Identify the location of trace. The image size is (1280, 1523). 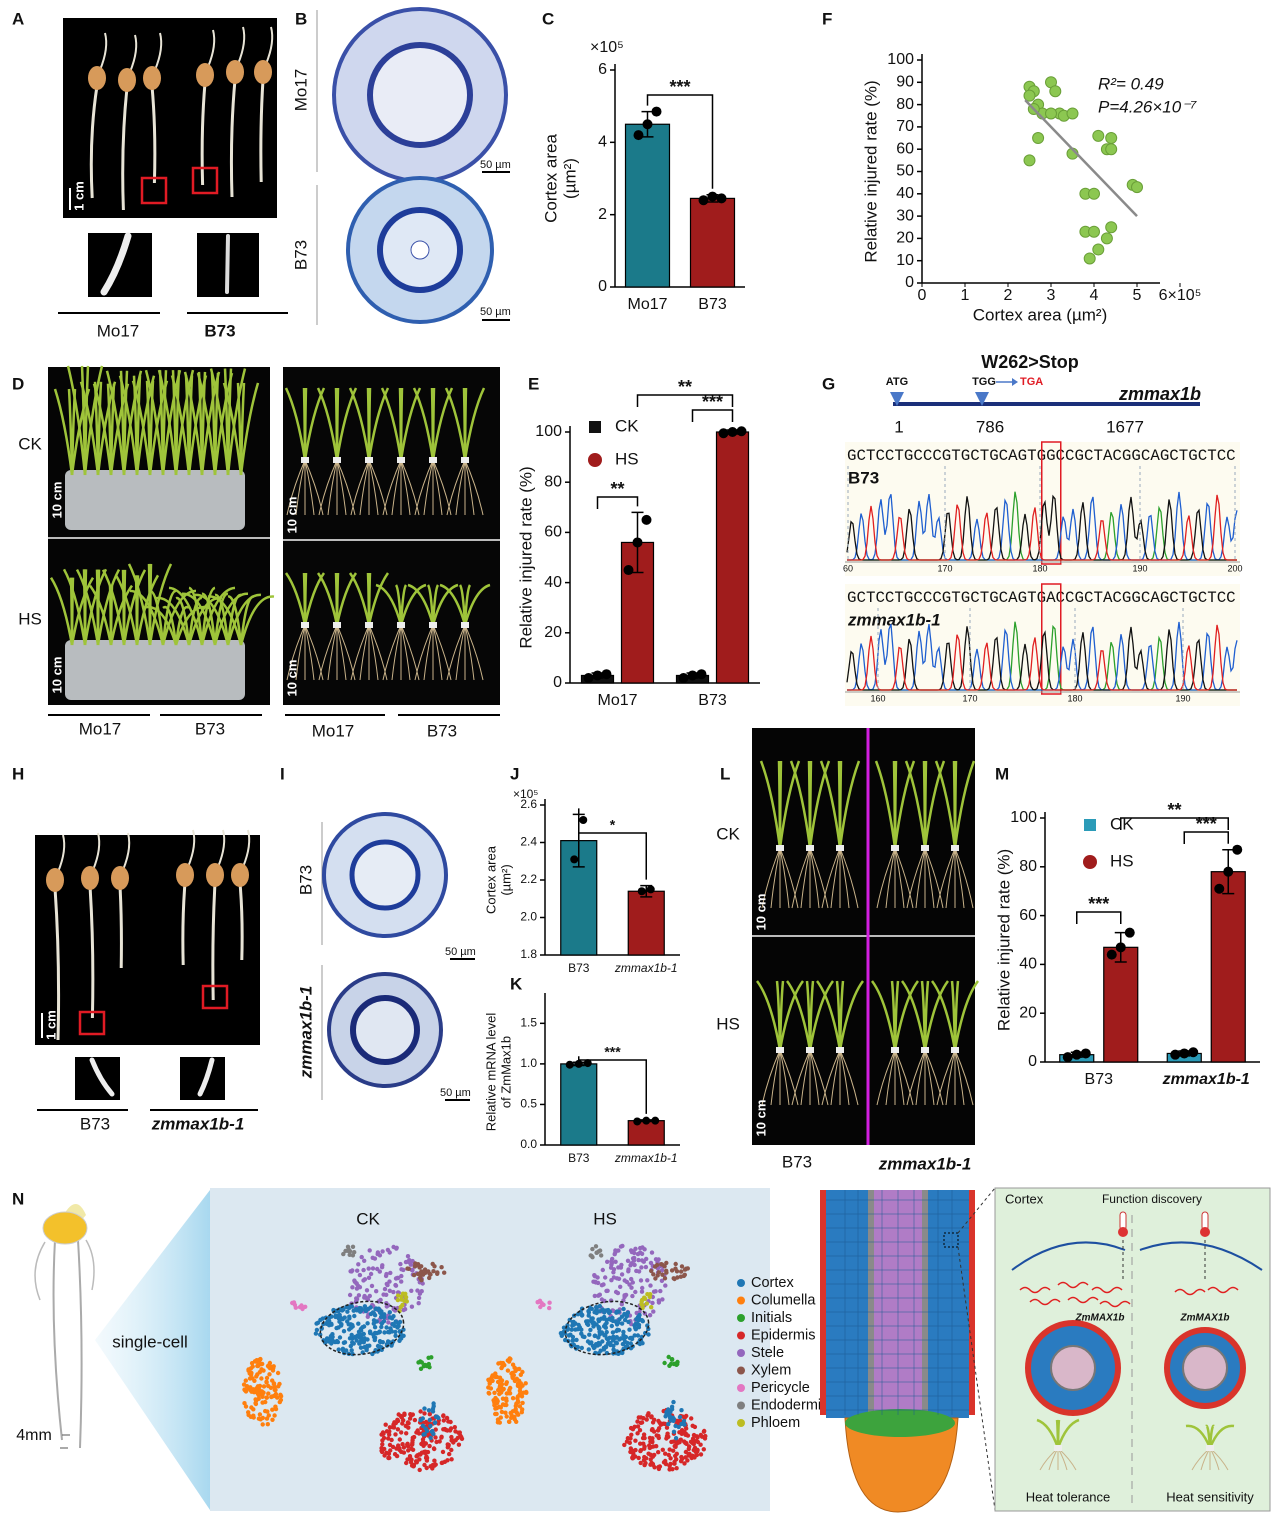
(1041, 658).